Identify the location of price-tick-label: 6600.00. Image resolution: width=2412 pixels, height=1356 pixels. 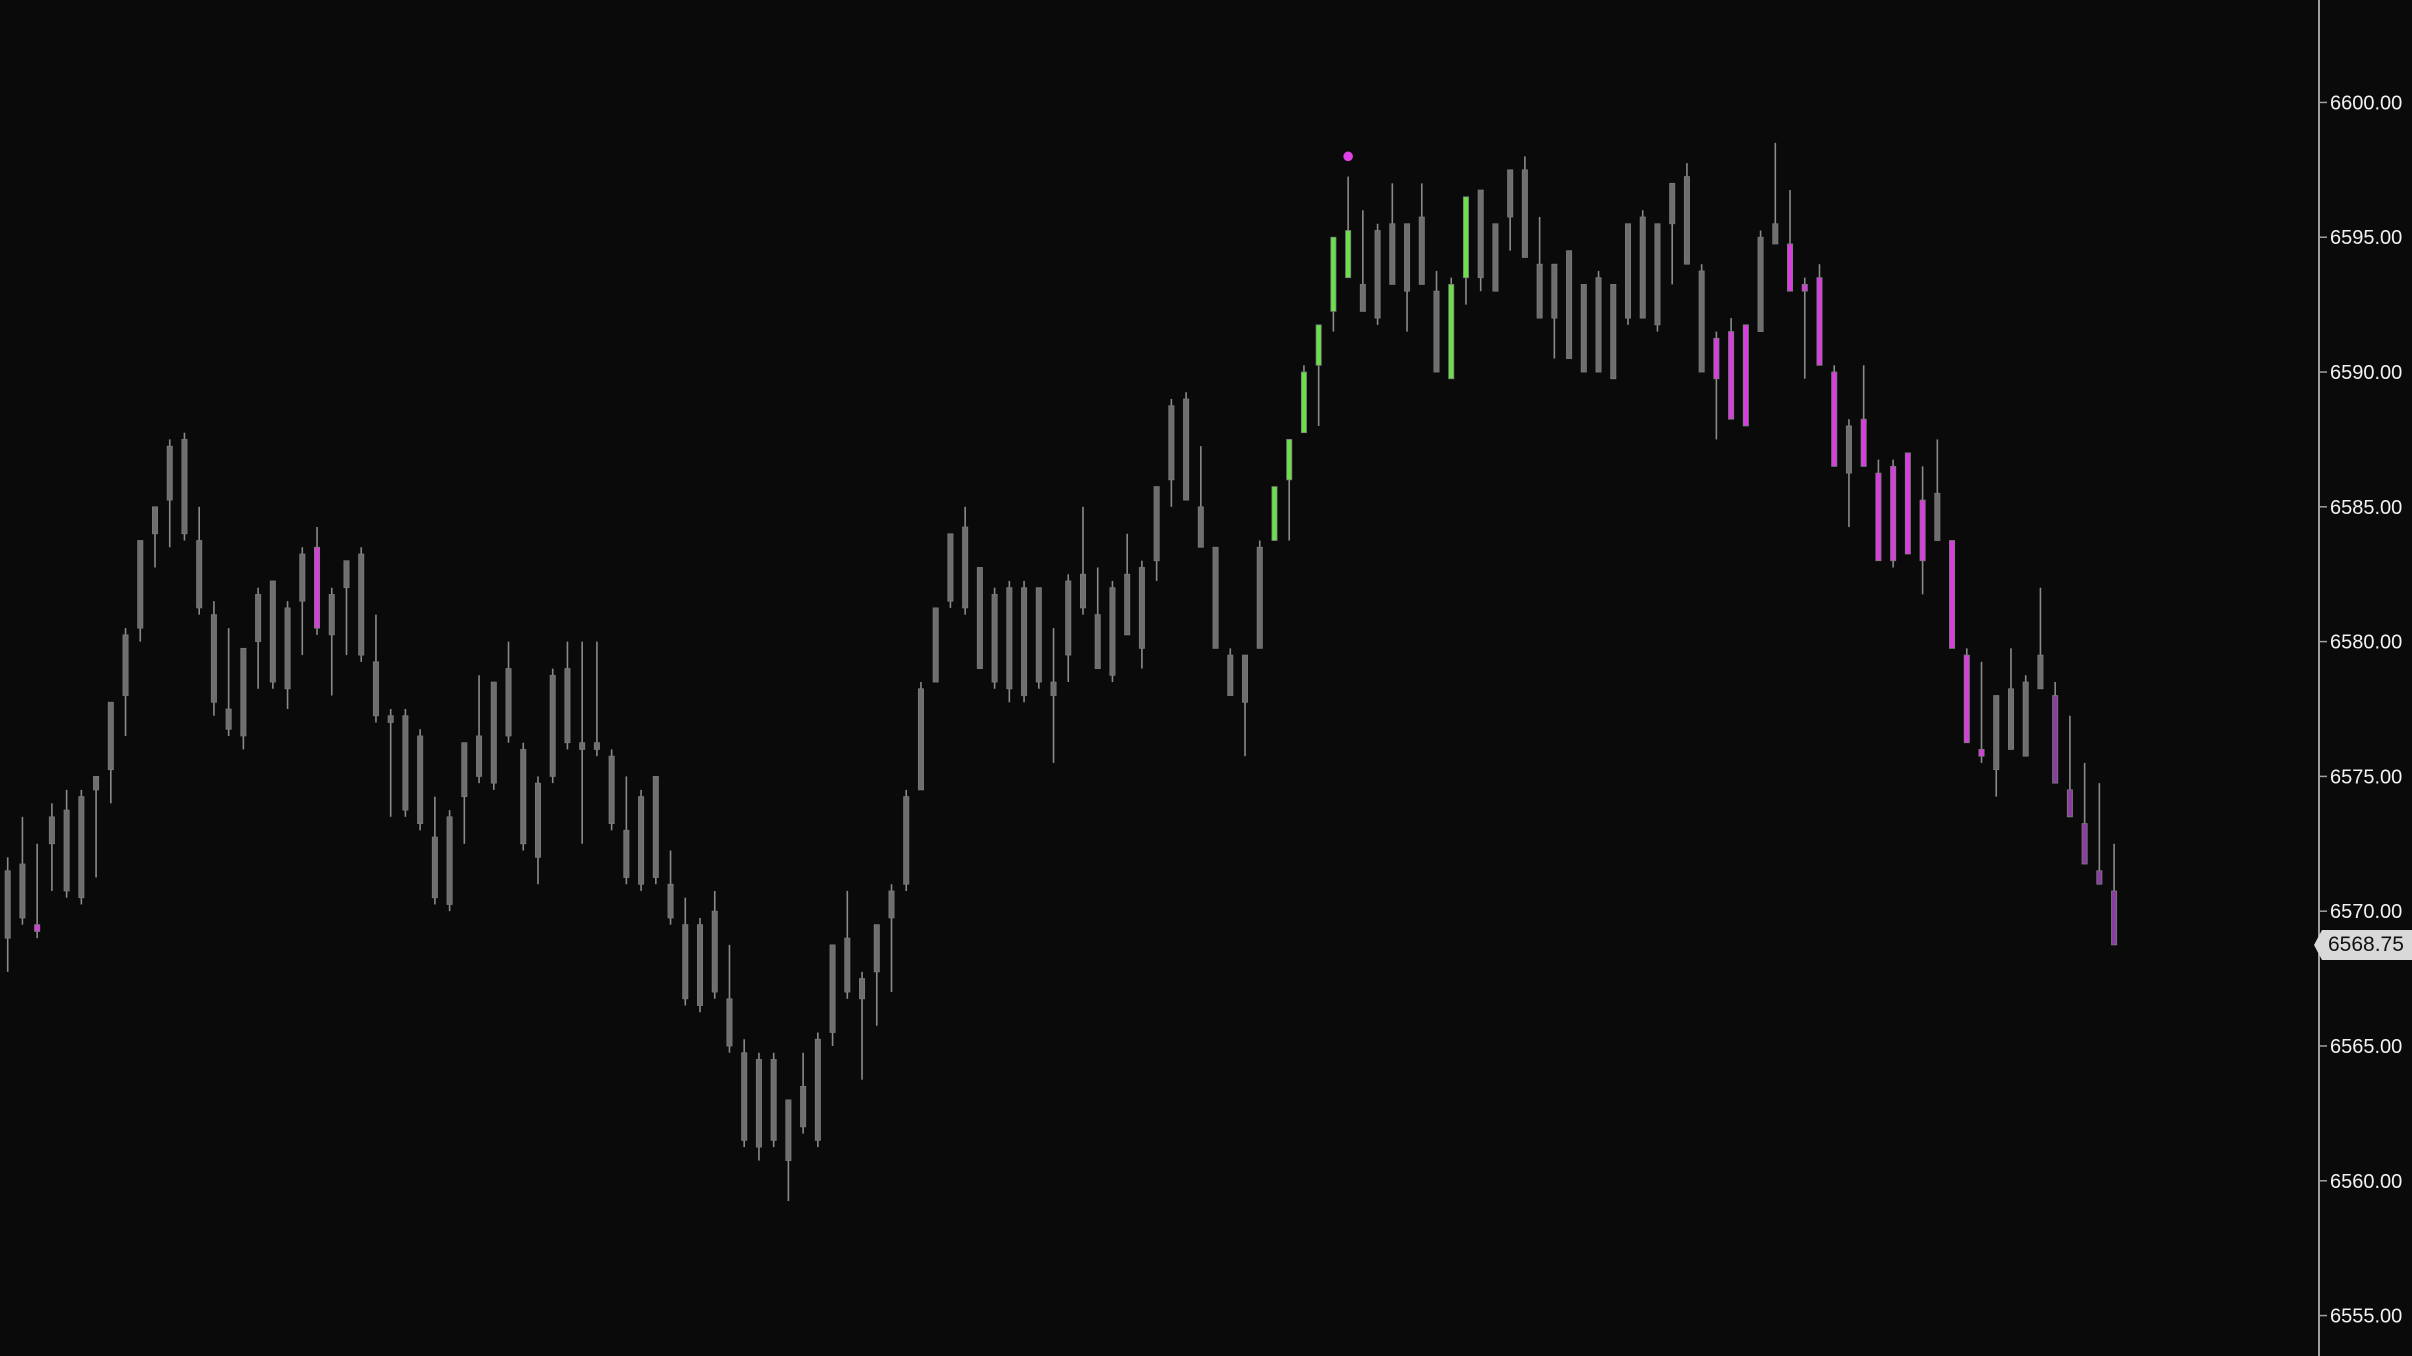
(2366, 103).